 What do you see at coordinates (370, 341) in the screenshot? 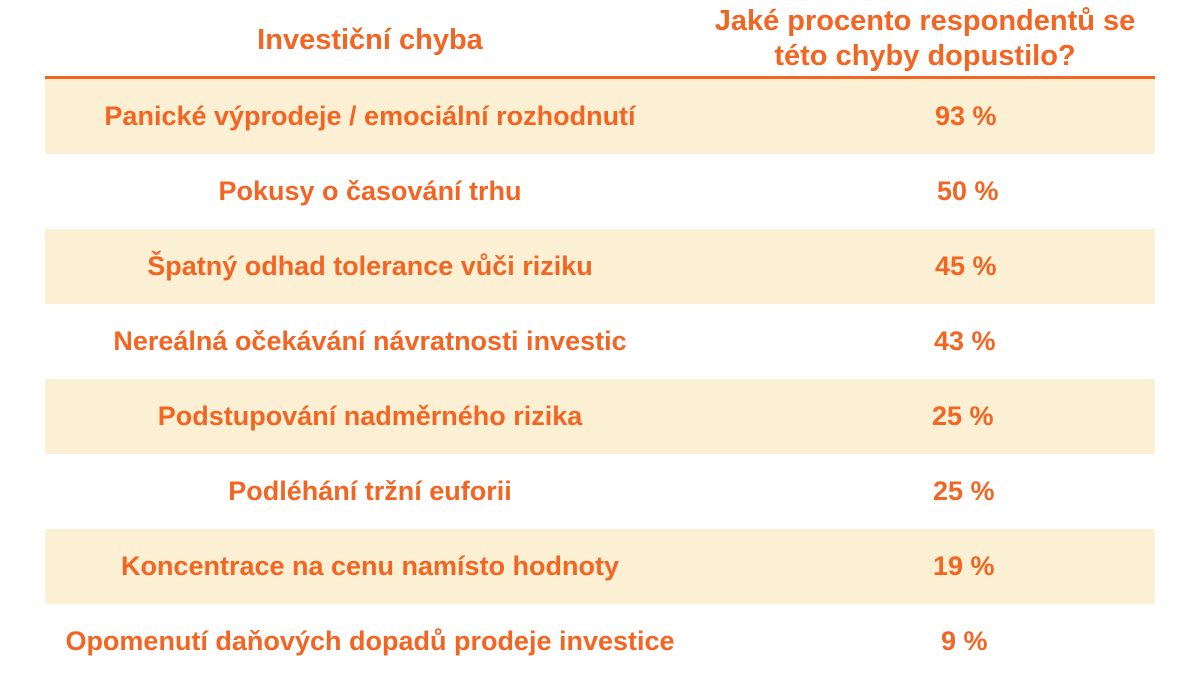
I see `mistake-label: Nereálná očekávání návratnosti investic` at bounding box center [370, 341].